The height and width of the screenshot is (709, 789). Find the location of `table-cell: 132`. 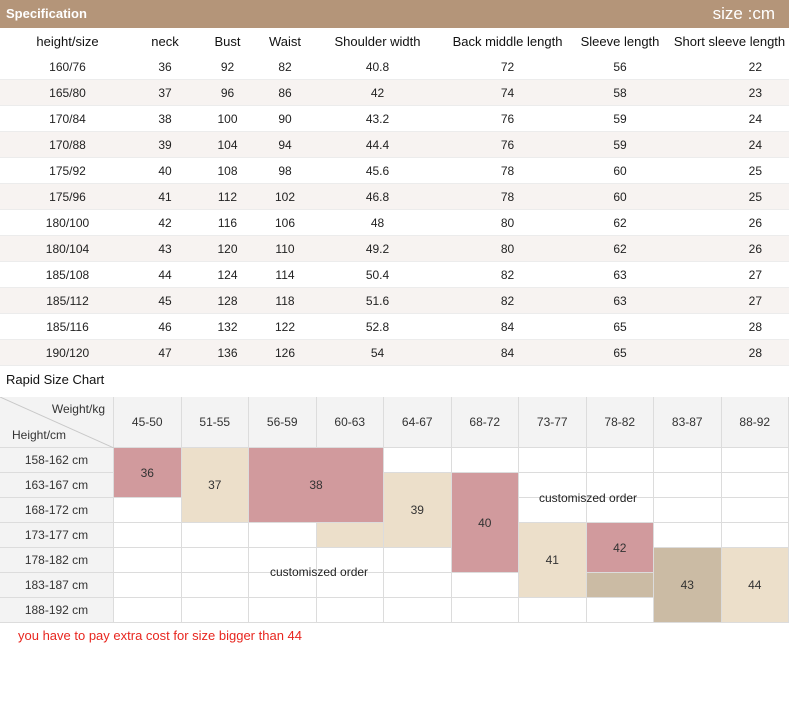

table-cell: 132 is located at coordinates (227, 326).